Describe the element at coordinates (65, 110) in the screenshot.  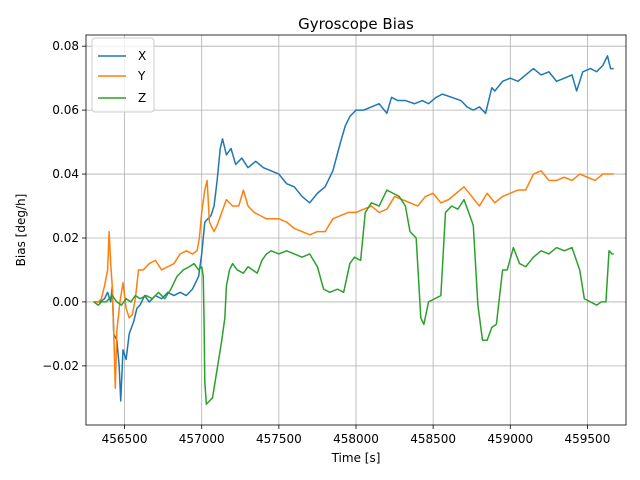
I see `y-tick-label: 0.06` at that location.